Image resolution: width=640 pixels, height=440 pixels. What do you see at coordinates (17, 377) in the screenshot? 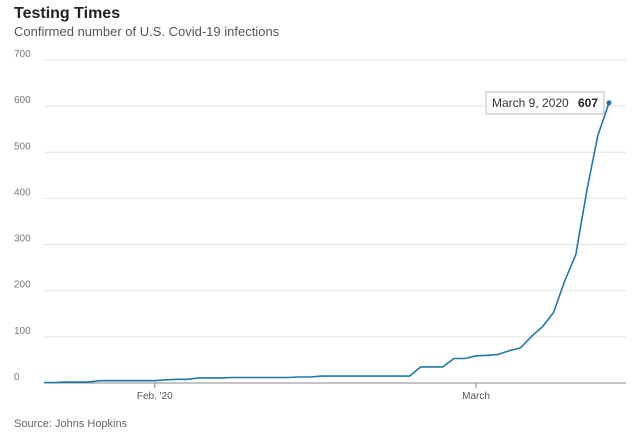
I see `y-tick-label: 0` at bounding box center [17, 377].